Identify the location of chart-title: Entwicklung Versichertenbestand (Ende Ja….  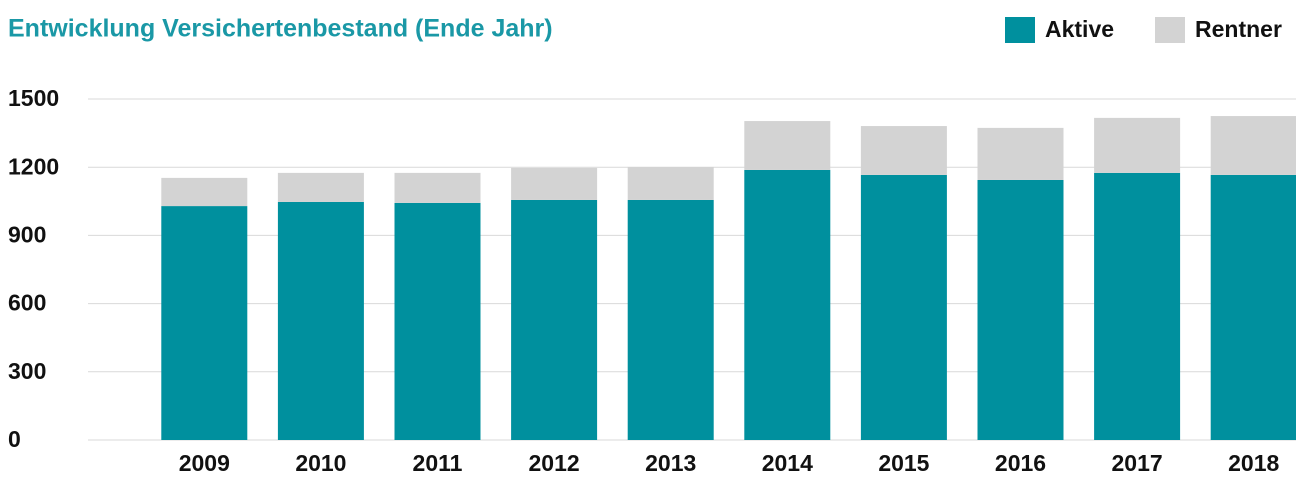
(280, 29).